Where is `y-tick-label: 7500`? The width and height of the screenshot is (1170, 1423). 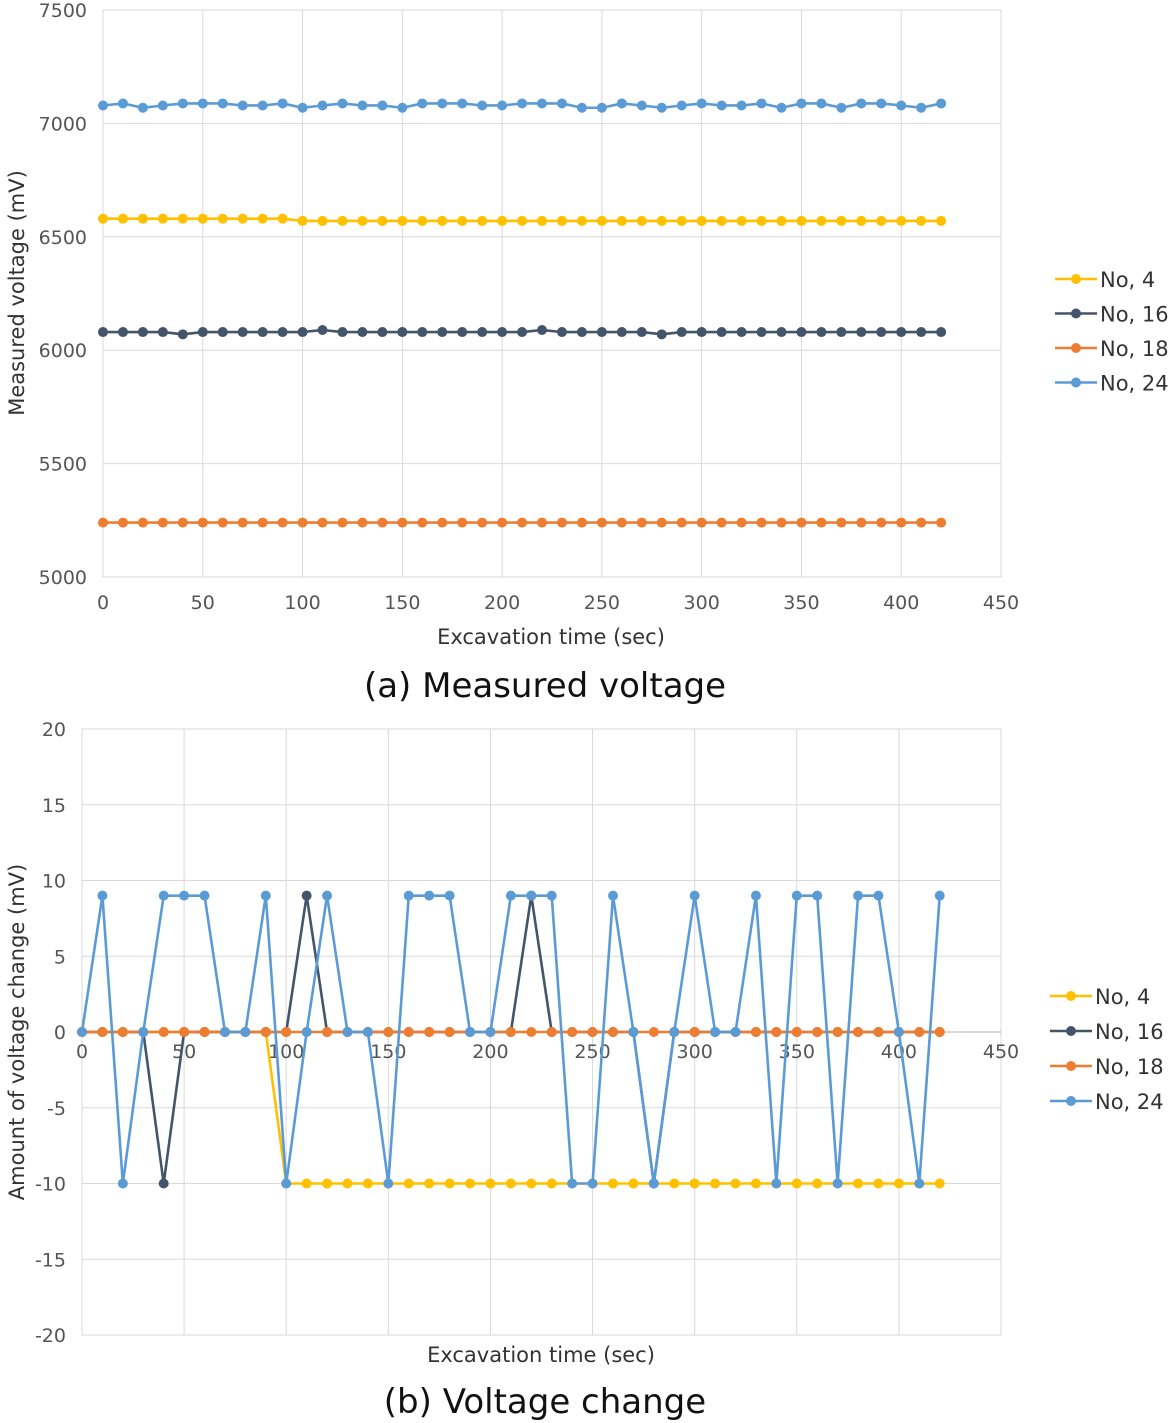
y-tick-label: 7500 is located at coordinates (63, 11).